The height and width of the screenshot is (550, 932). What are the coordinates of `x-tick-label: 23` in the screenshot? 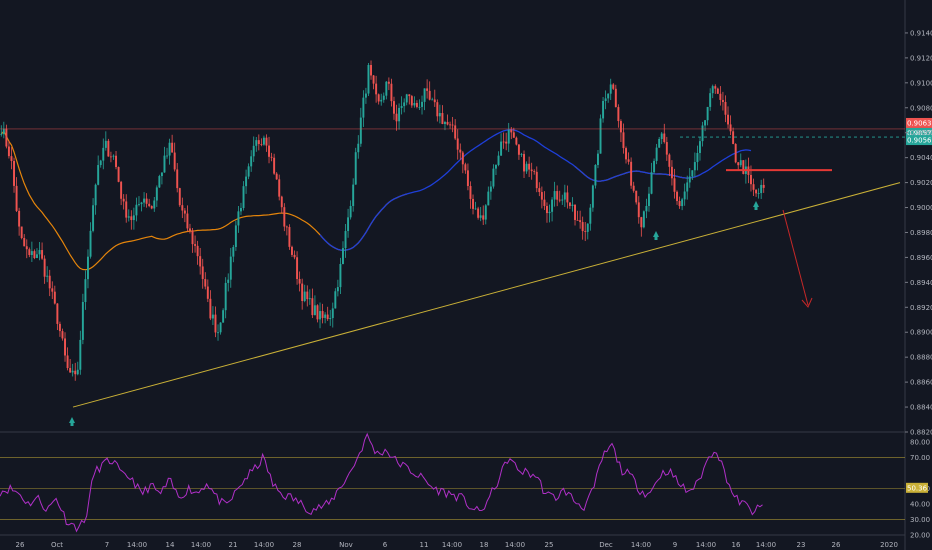 It's located at (801, 545).